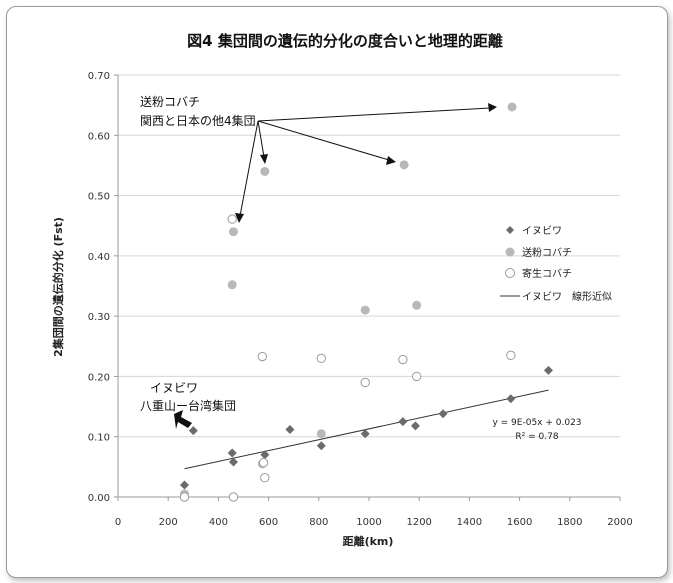 The width and height of the screenshot is (673, 583). What do you see at coordinates (510, 230) in the screenshot?
I see `legend-marker-inubiwa` at bounding box center [510, 230].